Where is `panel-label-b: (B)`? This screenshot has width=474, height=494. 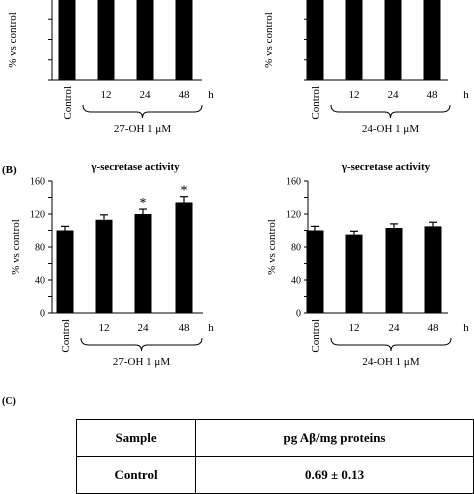
panel-label-b: (B) is located at coordinates (9, 170).